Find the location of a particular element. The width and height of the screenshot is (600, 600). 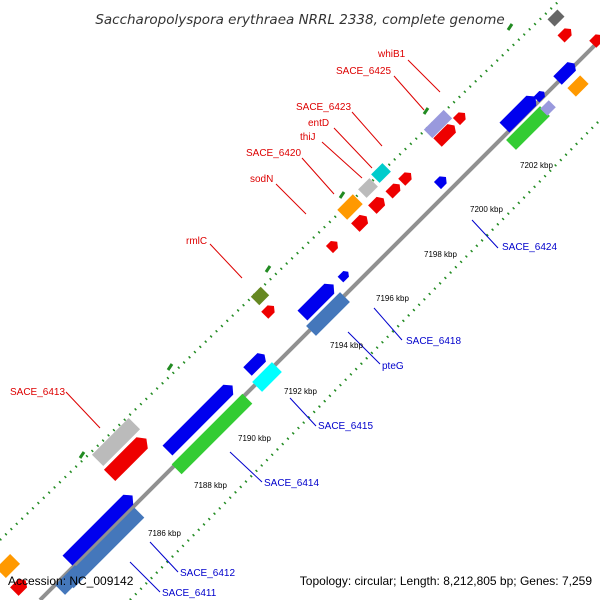

gene-arrow-lavender is located at coordinates (438, 124).